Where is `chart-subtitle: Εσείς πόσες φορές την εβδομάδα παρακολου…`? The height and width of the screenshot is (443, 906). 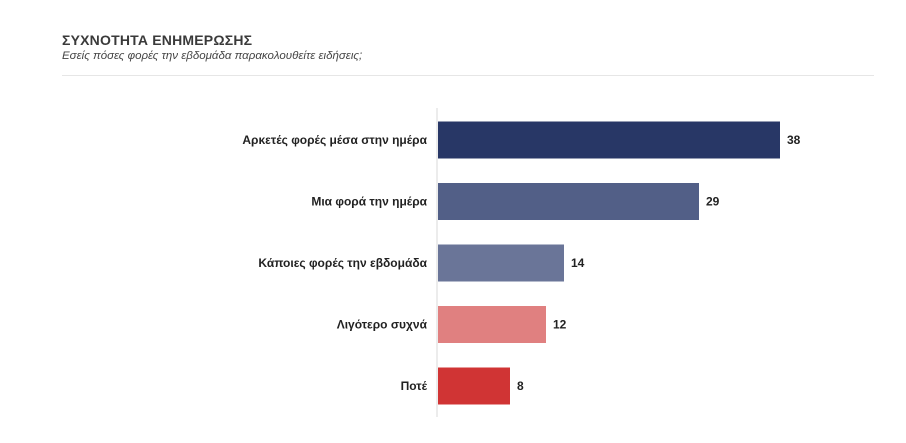
chart-subtitle: Εσείς πόσες φορές την εβδομάδα παρακολου… is located at coordinates (212, 56).